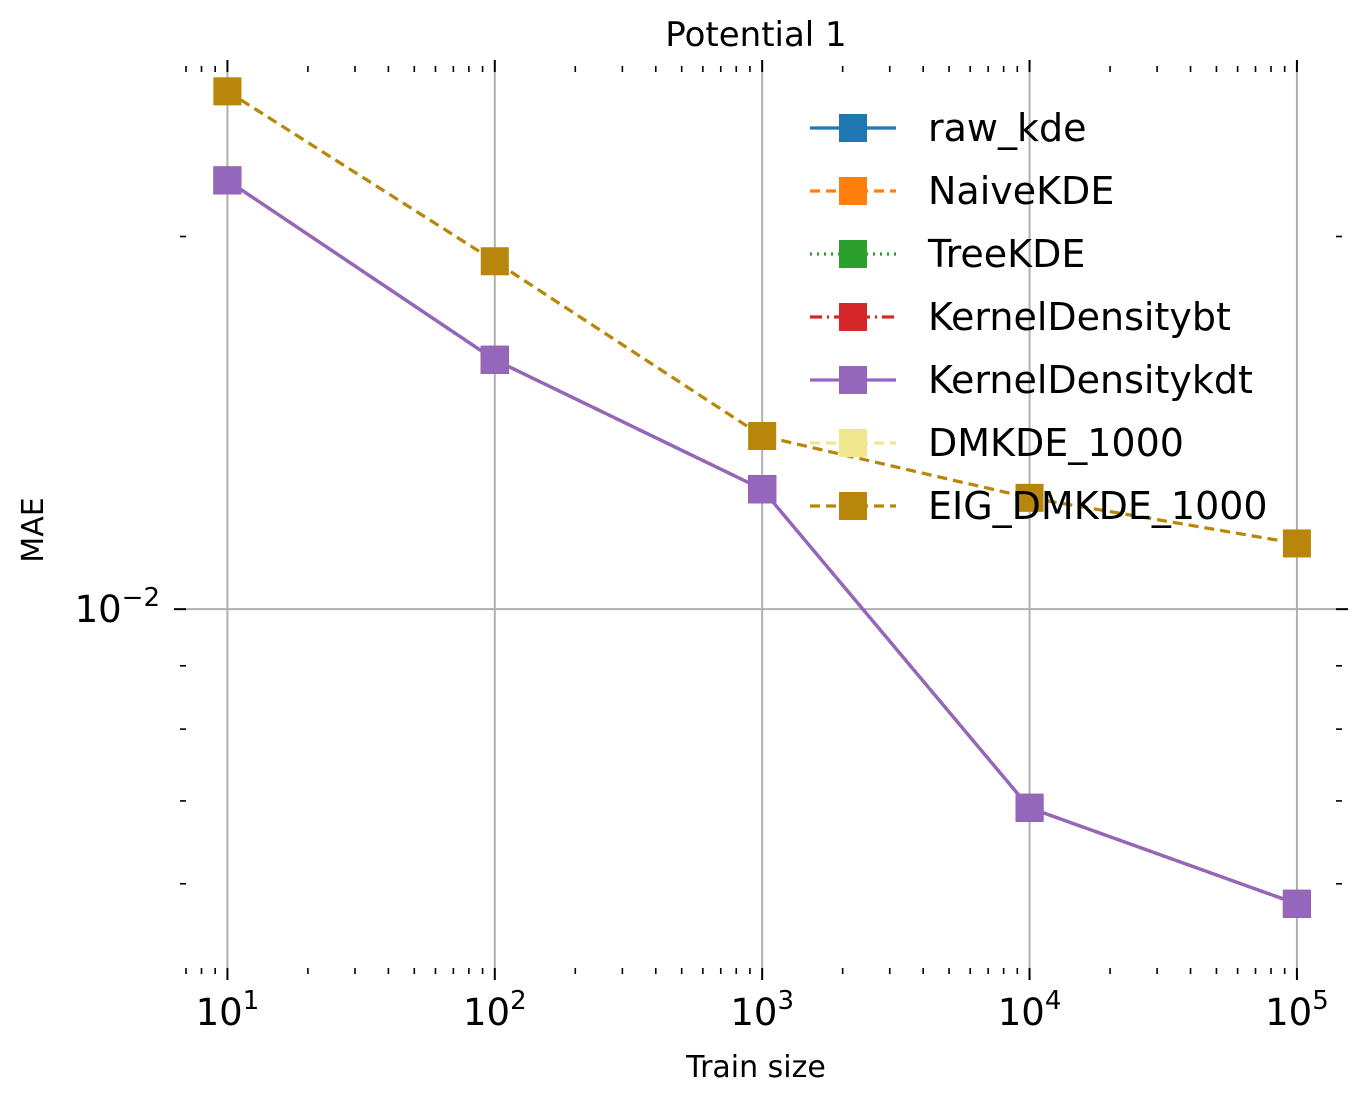 The height and width of the screenshot is (1098, 1352). I want to click on y-tick-base: 10, so click(98, 609).